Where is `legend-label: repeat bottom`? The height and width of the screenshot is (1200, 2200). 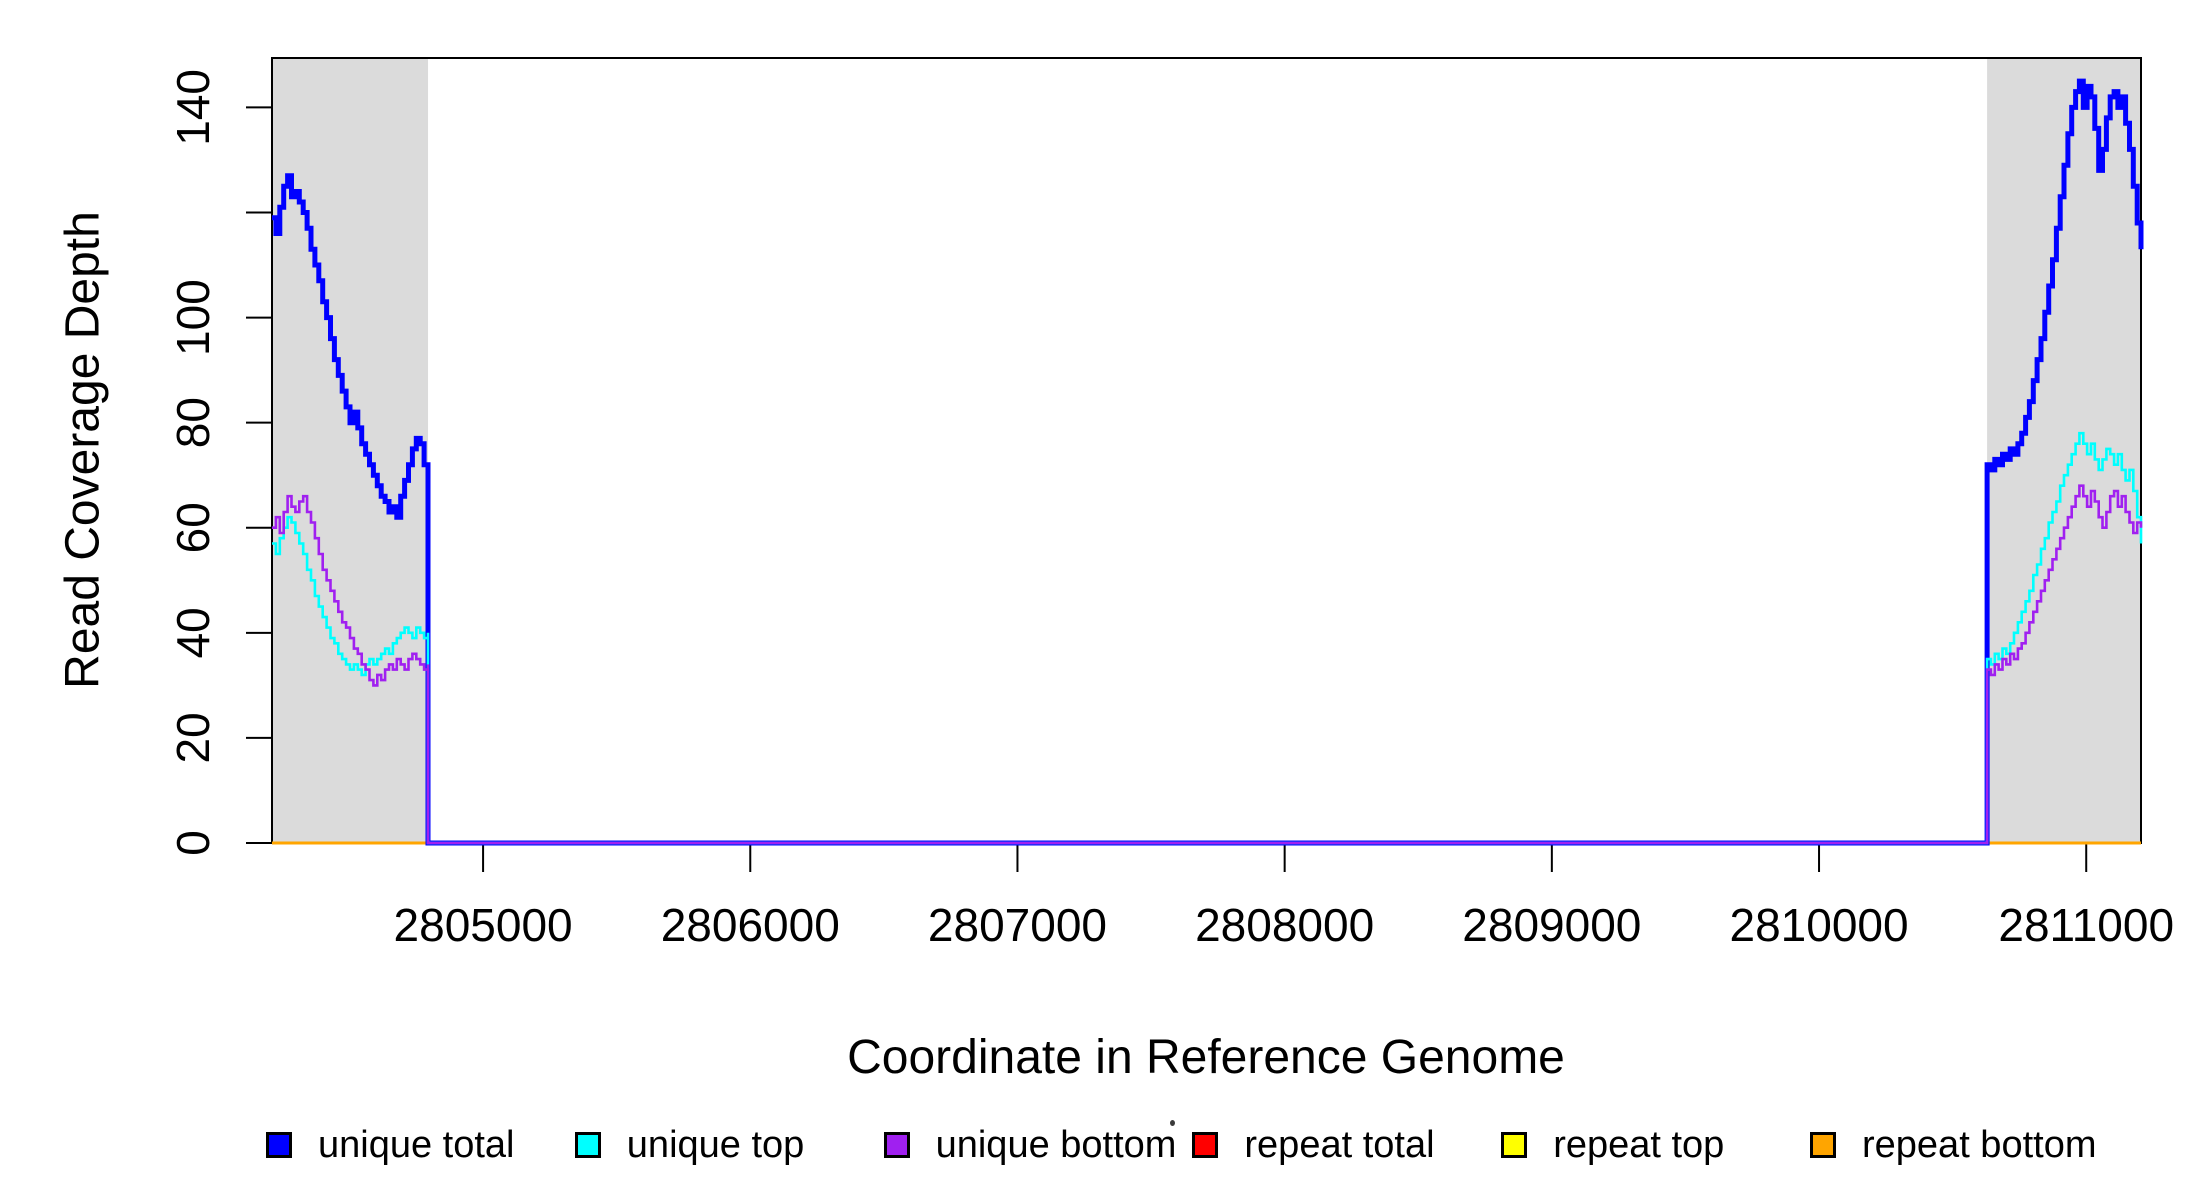
legend-label: repeat bottom is located at coordinates (1979, 1144).